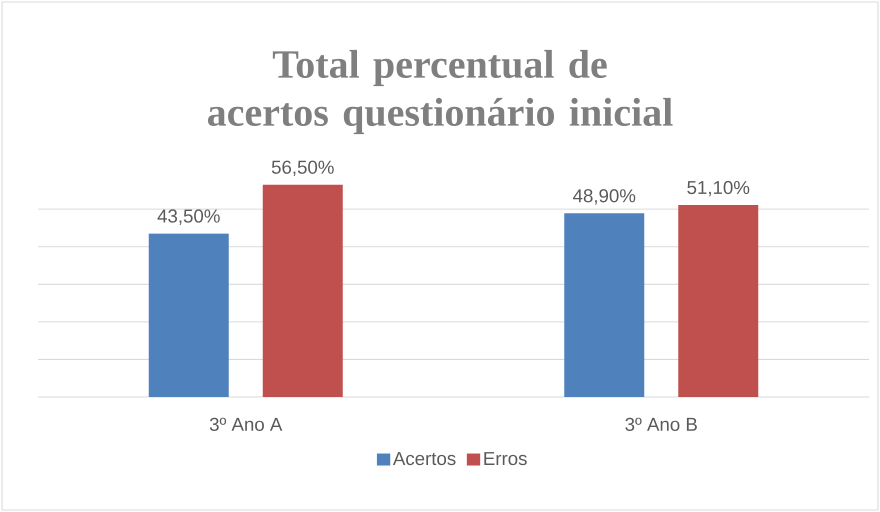  I want to click on legend-label: Acertos, so click(424, 459).